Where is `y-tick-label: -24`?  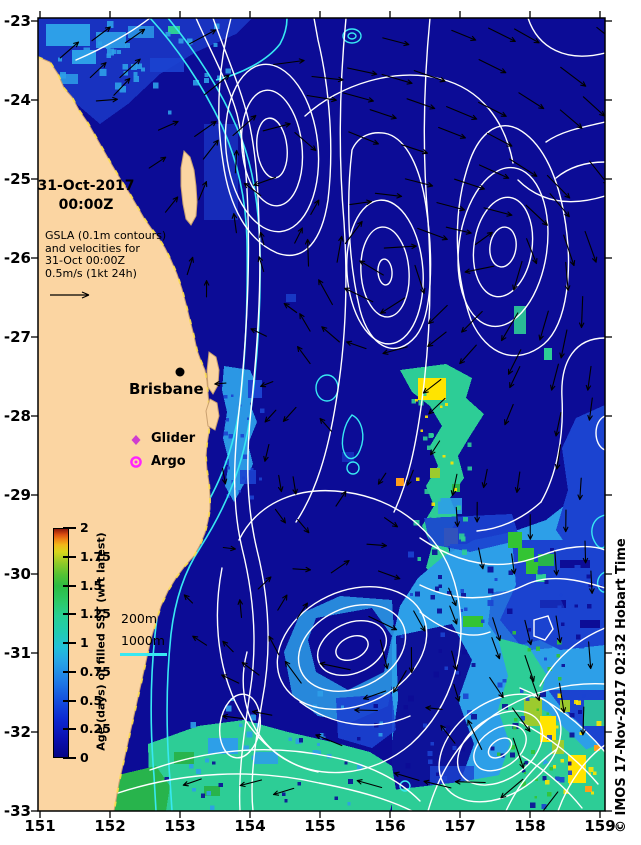
y-tick-label: -24 is located at coordinates (17, 100).